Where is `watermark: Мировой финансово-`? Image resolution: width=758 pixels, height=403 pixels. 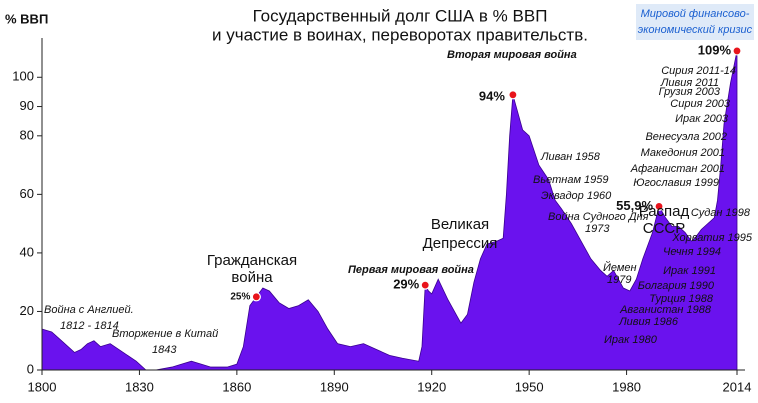 watermark: Мировой финансово- is located at coordinates (695, 14).